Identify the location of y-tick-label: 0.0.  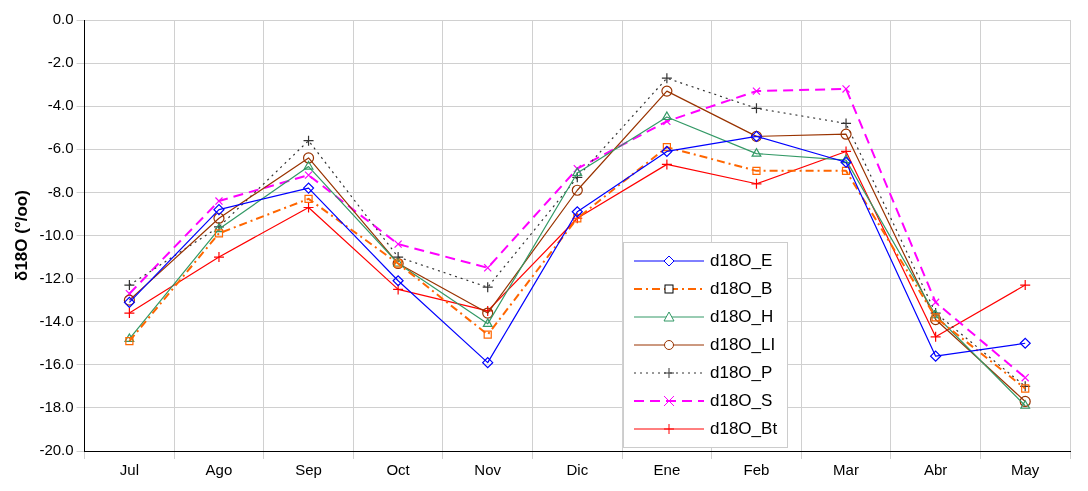
(63, 19).